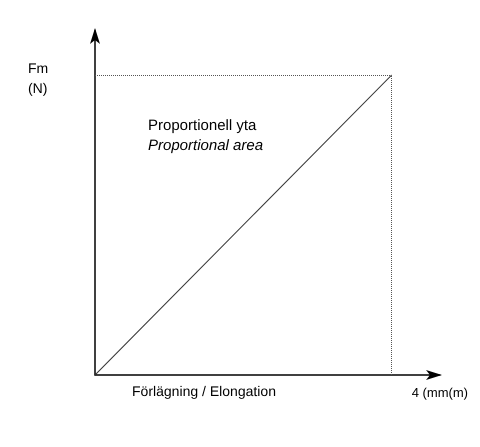 This screenshot has height=447, width=480. What do you see at coordinates (204, 391) in the screenshot?
I see `x-axis-title: Förlägning / Elongation` at bounding box center [204, 391].